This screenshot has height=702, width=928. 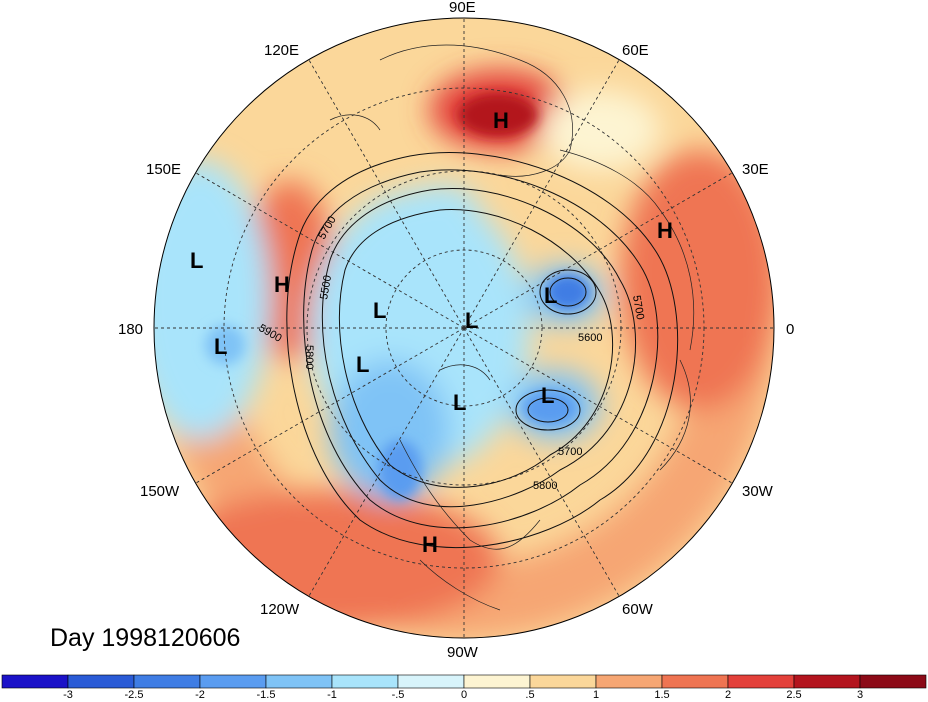 I want to click on map-title: Day 1998120606, so click(x=145, y=638).